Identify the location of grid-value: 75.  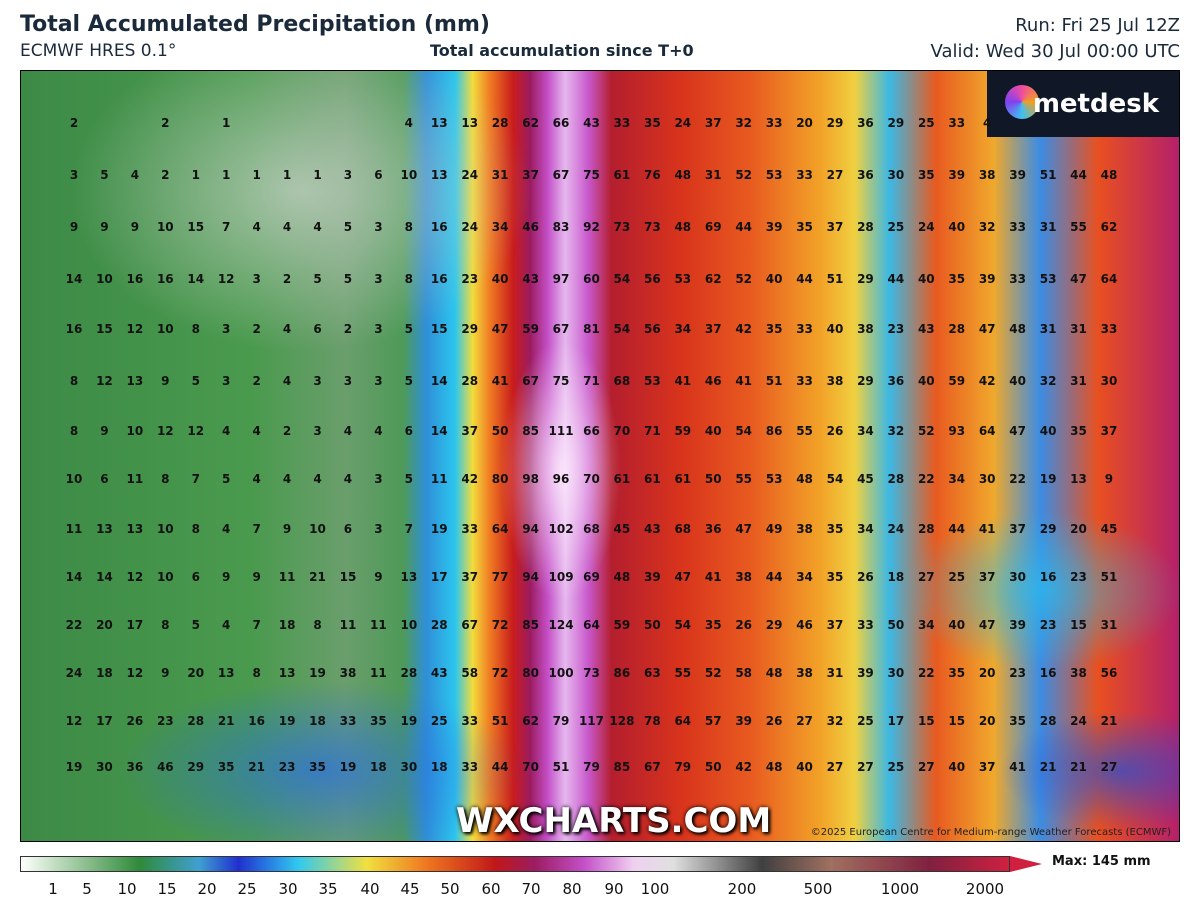
(591, 175).